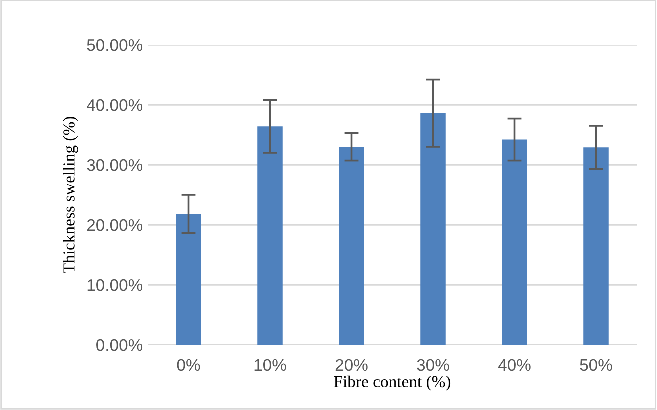  What do you see at coordinates (115, 225) in the screenshot?
I see `y-tick-label: 20.00%` at bounding box center [115, 225].